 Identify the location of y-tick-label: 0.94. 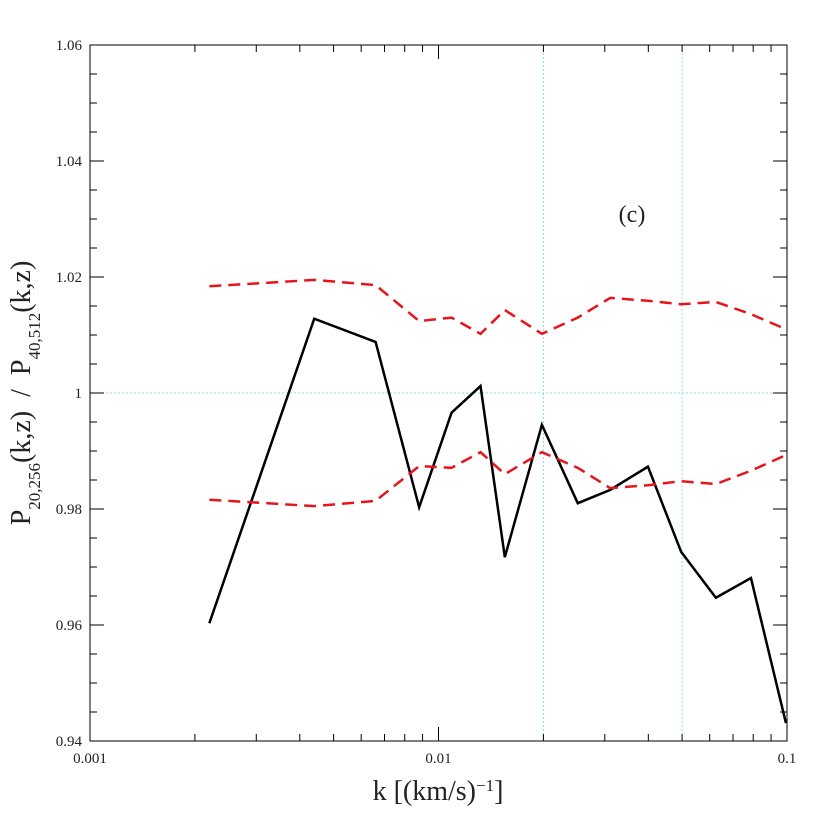
(69, 742).